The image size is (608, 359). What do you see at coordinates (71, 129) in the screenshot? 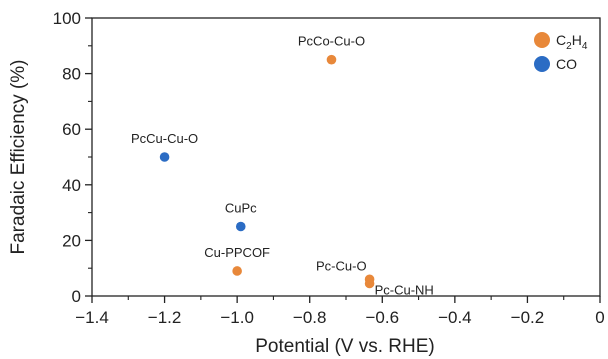
I see `y-tick-label: 60` at bounding box center [71, 129].